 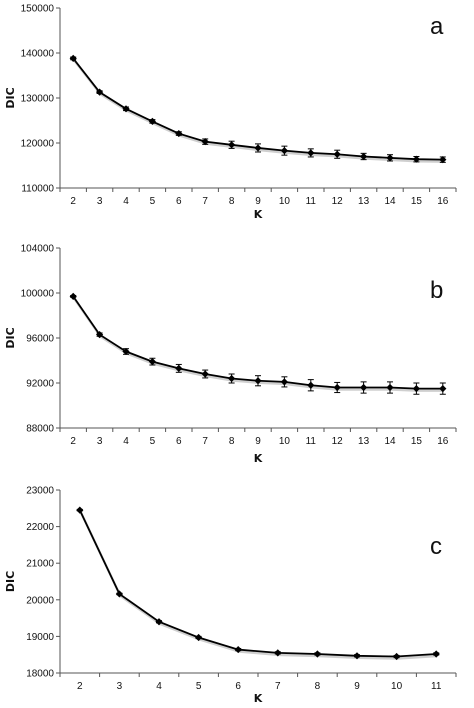 What do you see at coordinates (436, 290) in the screenshot?
I see `panel-label: b` at bounding box center [436, 290].